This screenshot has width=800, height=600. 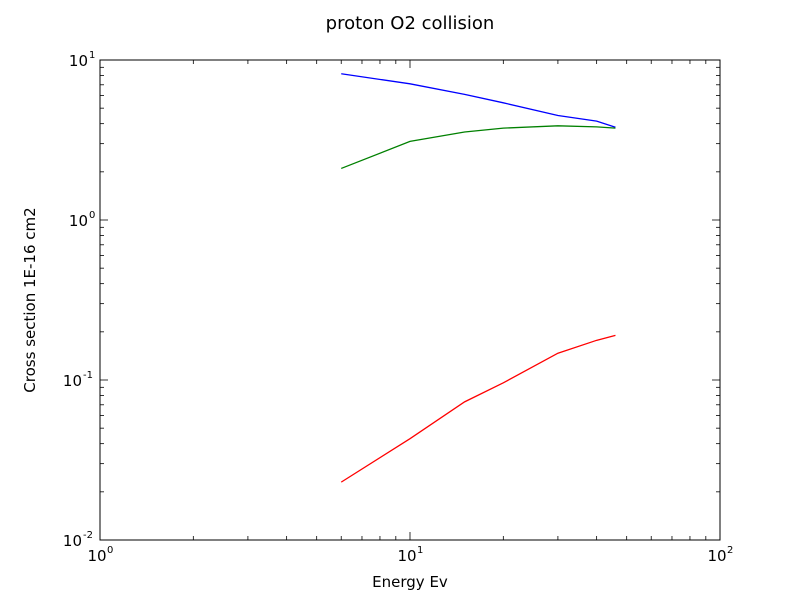 What do you see at coordinates (410, 23) in the screenshot?
I see `chart-title: proton O2 collision` at bounding box center [410, 23].